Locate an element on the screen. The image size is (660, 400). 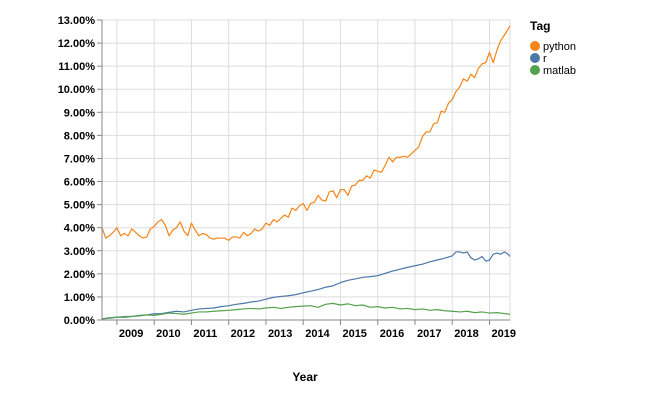
x-tick-label: 2019 is located at coordinates (504, 334).